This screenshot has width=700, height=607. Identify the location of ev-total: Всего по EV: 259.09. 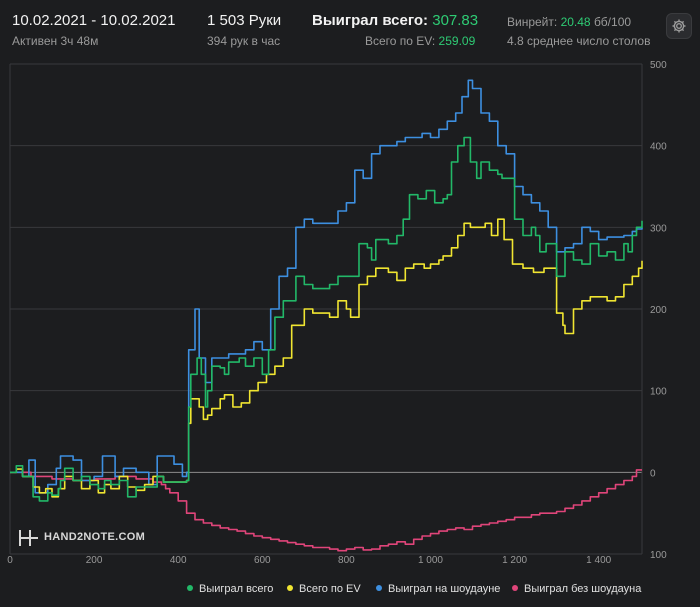
(420, 41).